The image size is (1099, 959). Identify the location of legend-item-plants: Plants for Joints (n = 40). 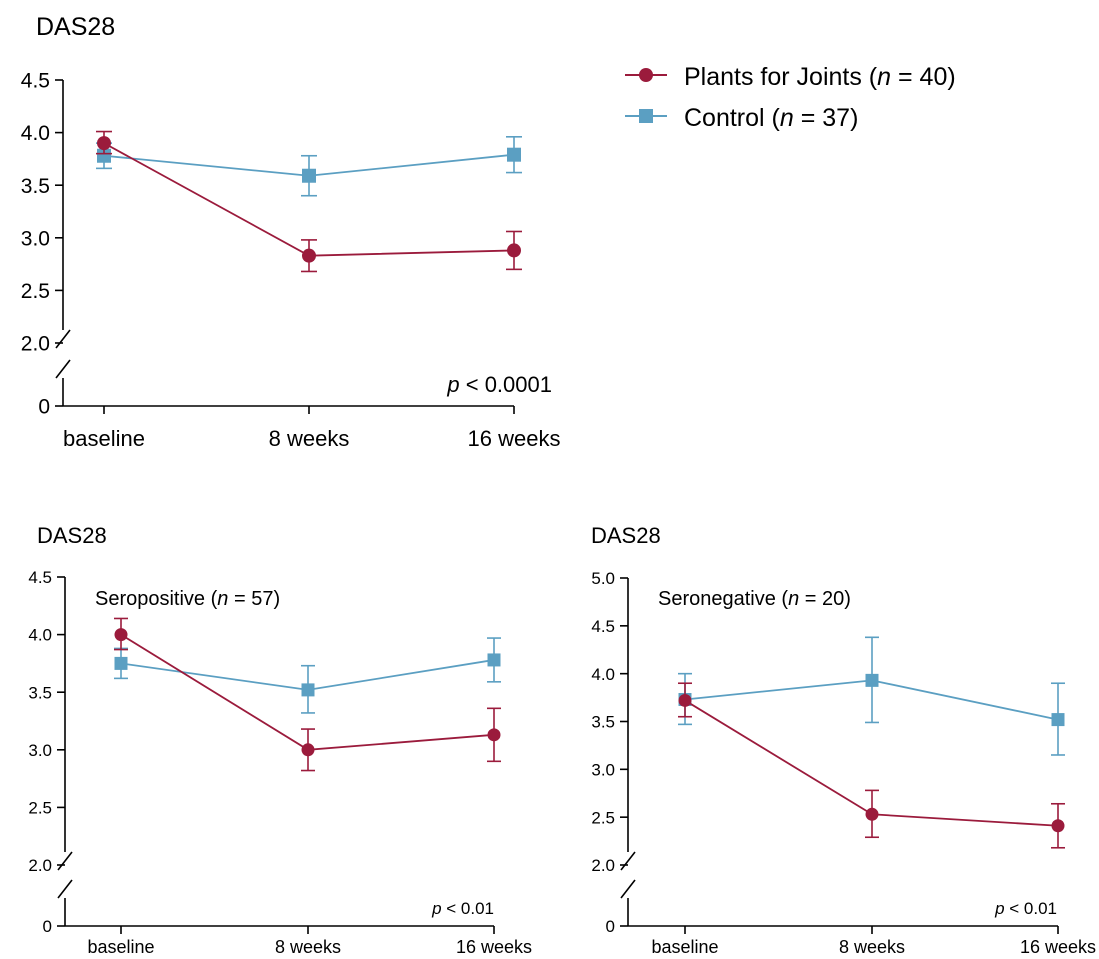
(790, 77).